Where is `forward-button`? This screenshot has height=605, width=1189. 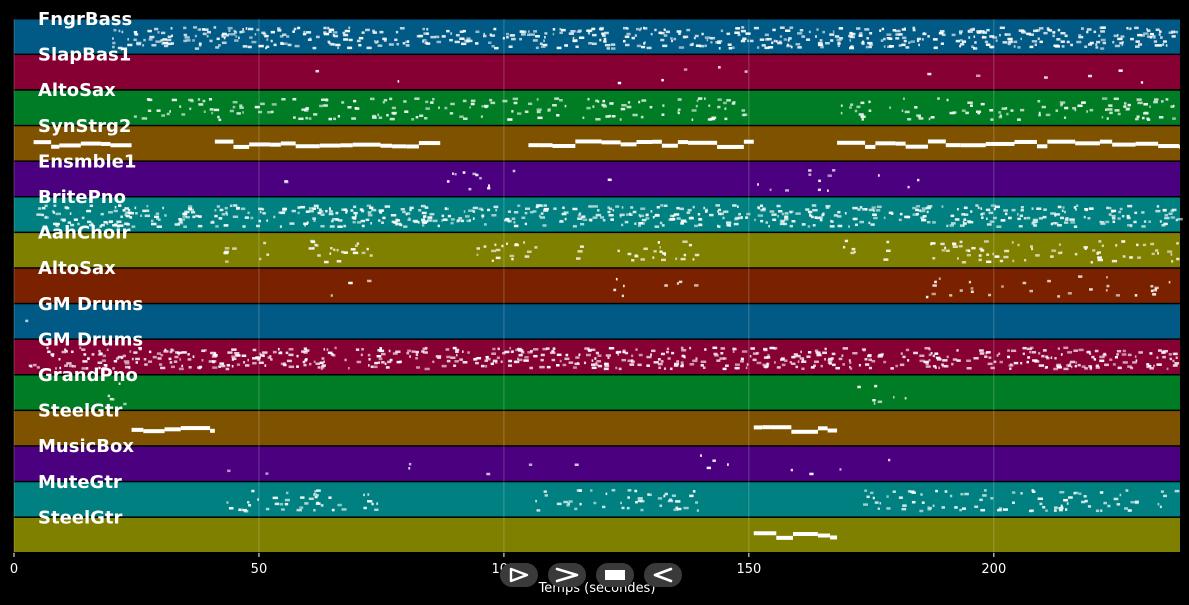 forward-button is located at coordinates (567, 575).